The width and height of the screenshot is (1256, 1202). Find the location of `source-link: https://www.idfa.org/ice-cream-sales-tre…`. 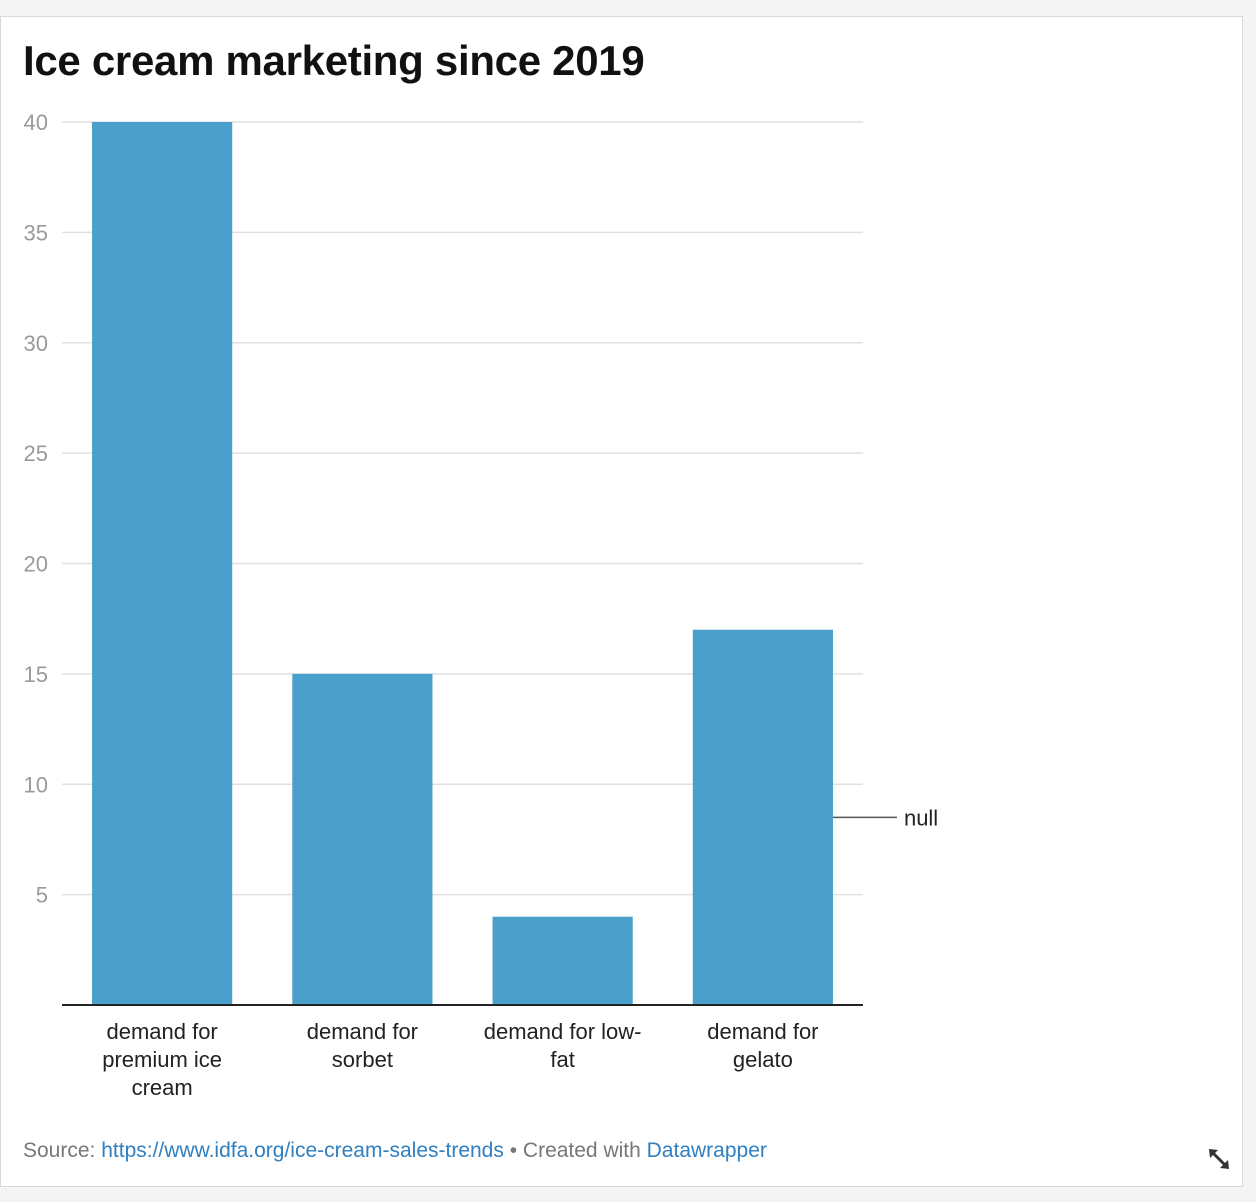

source-link: https://www.idfa.org/ice-cream-sales-tre… is located at coordinates (302, 1150).